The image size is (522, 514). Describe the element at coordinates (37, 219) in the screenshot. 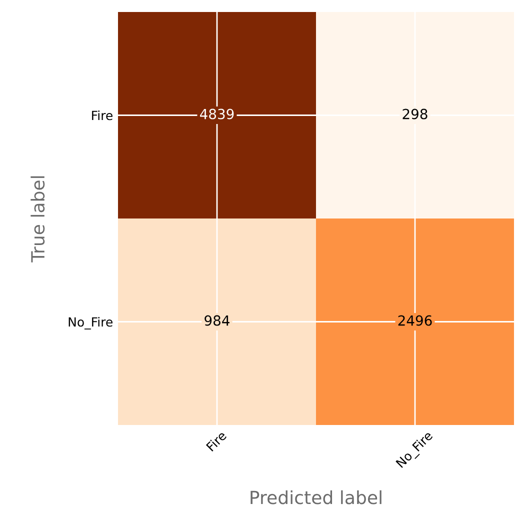

I see `y-axis-title: True label` at that location.